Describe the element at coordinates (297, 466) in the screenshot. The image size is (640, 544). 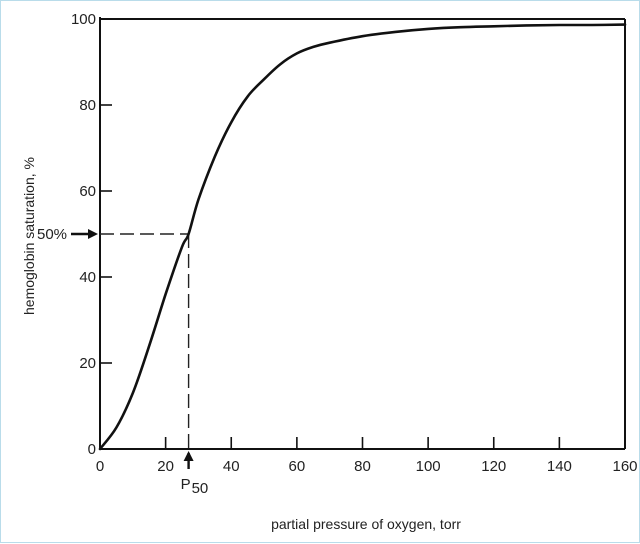
I see `x-tick-label: 60` at that location.